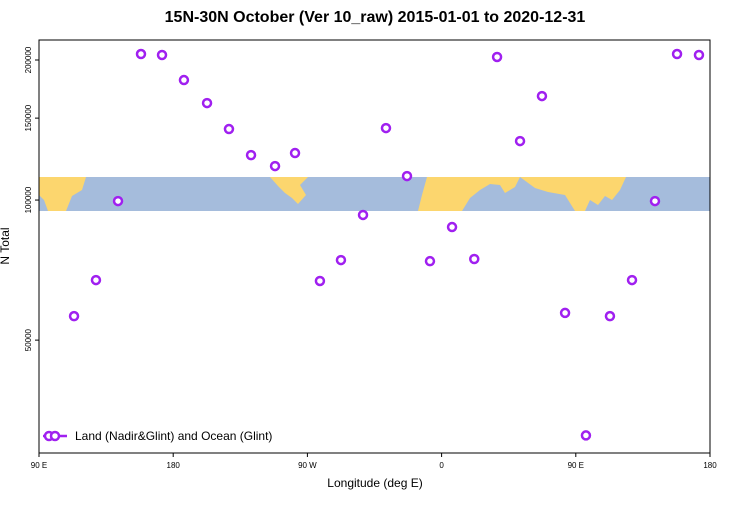 The width and height of the screenshot is (750, 505). Describe the element at coordinates (28, 199) in the screenshot. I see `y-tick-label: 100000` at that location.